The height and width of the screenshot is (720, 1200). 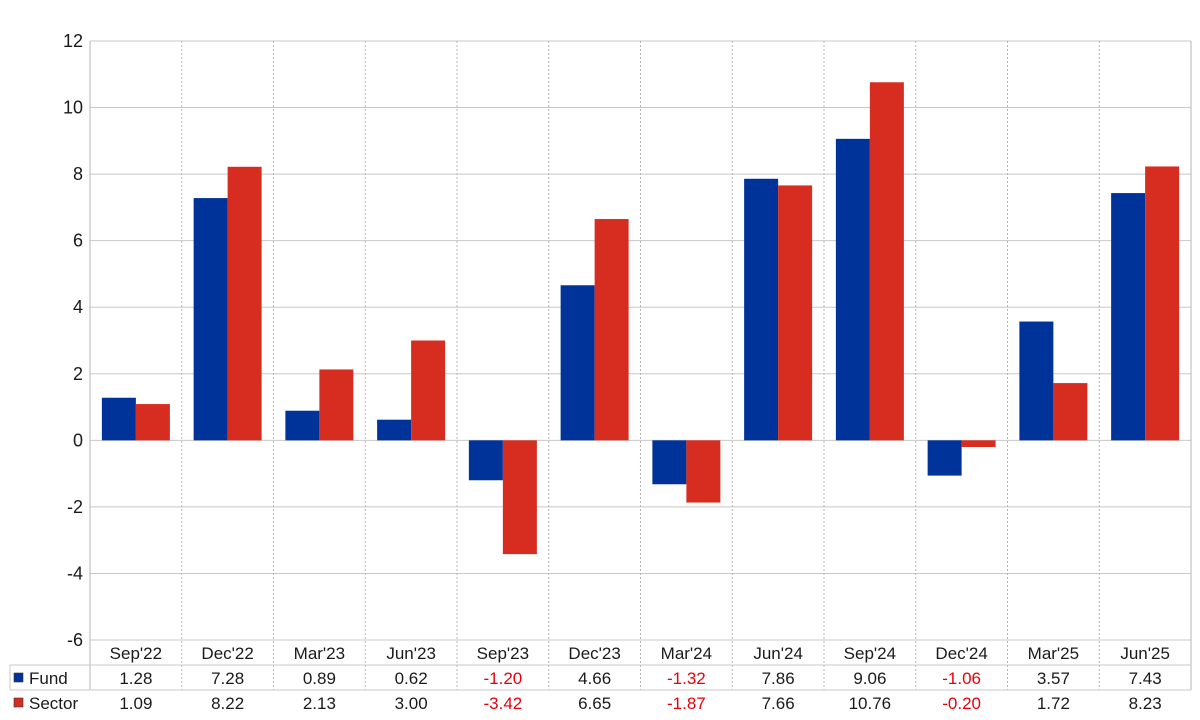 I want to click on y-tick-label: 4, so click(x=78, y=307).